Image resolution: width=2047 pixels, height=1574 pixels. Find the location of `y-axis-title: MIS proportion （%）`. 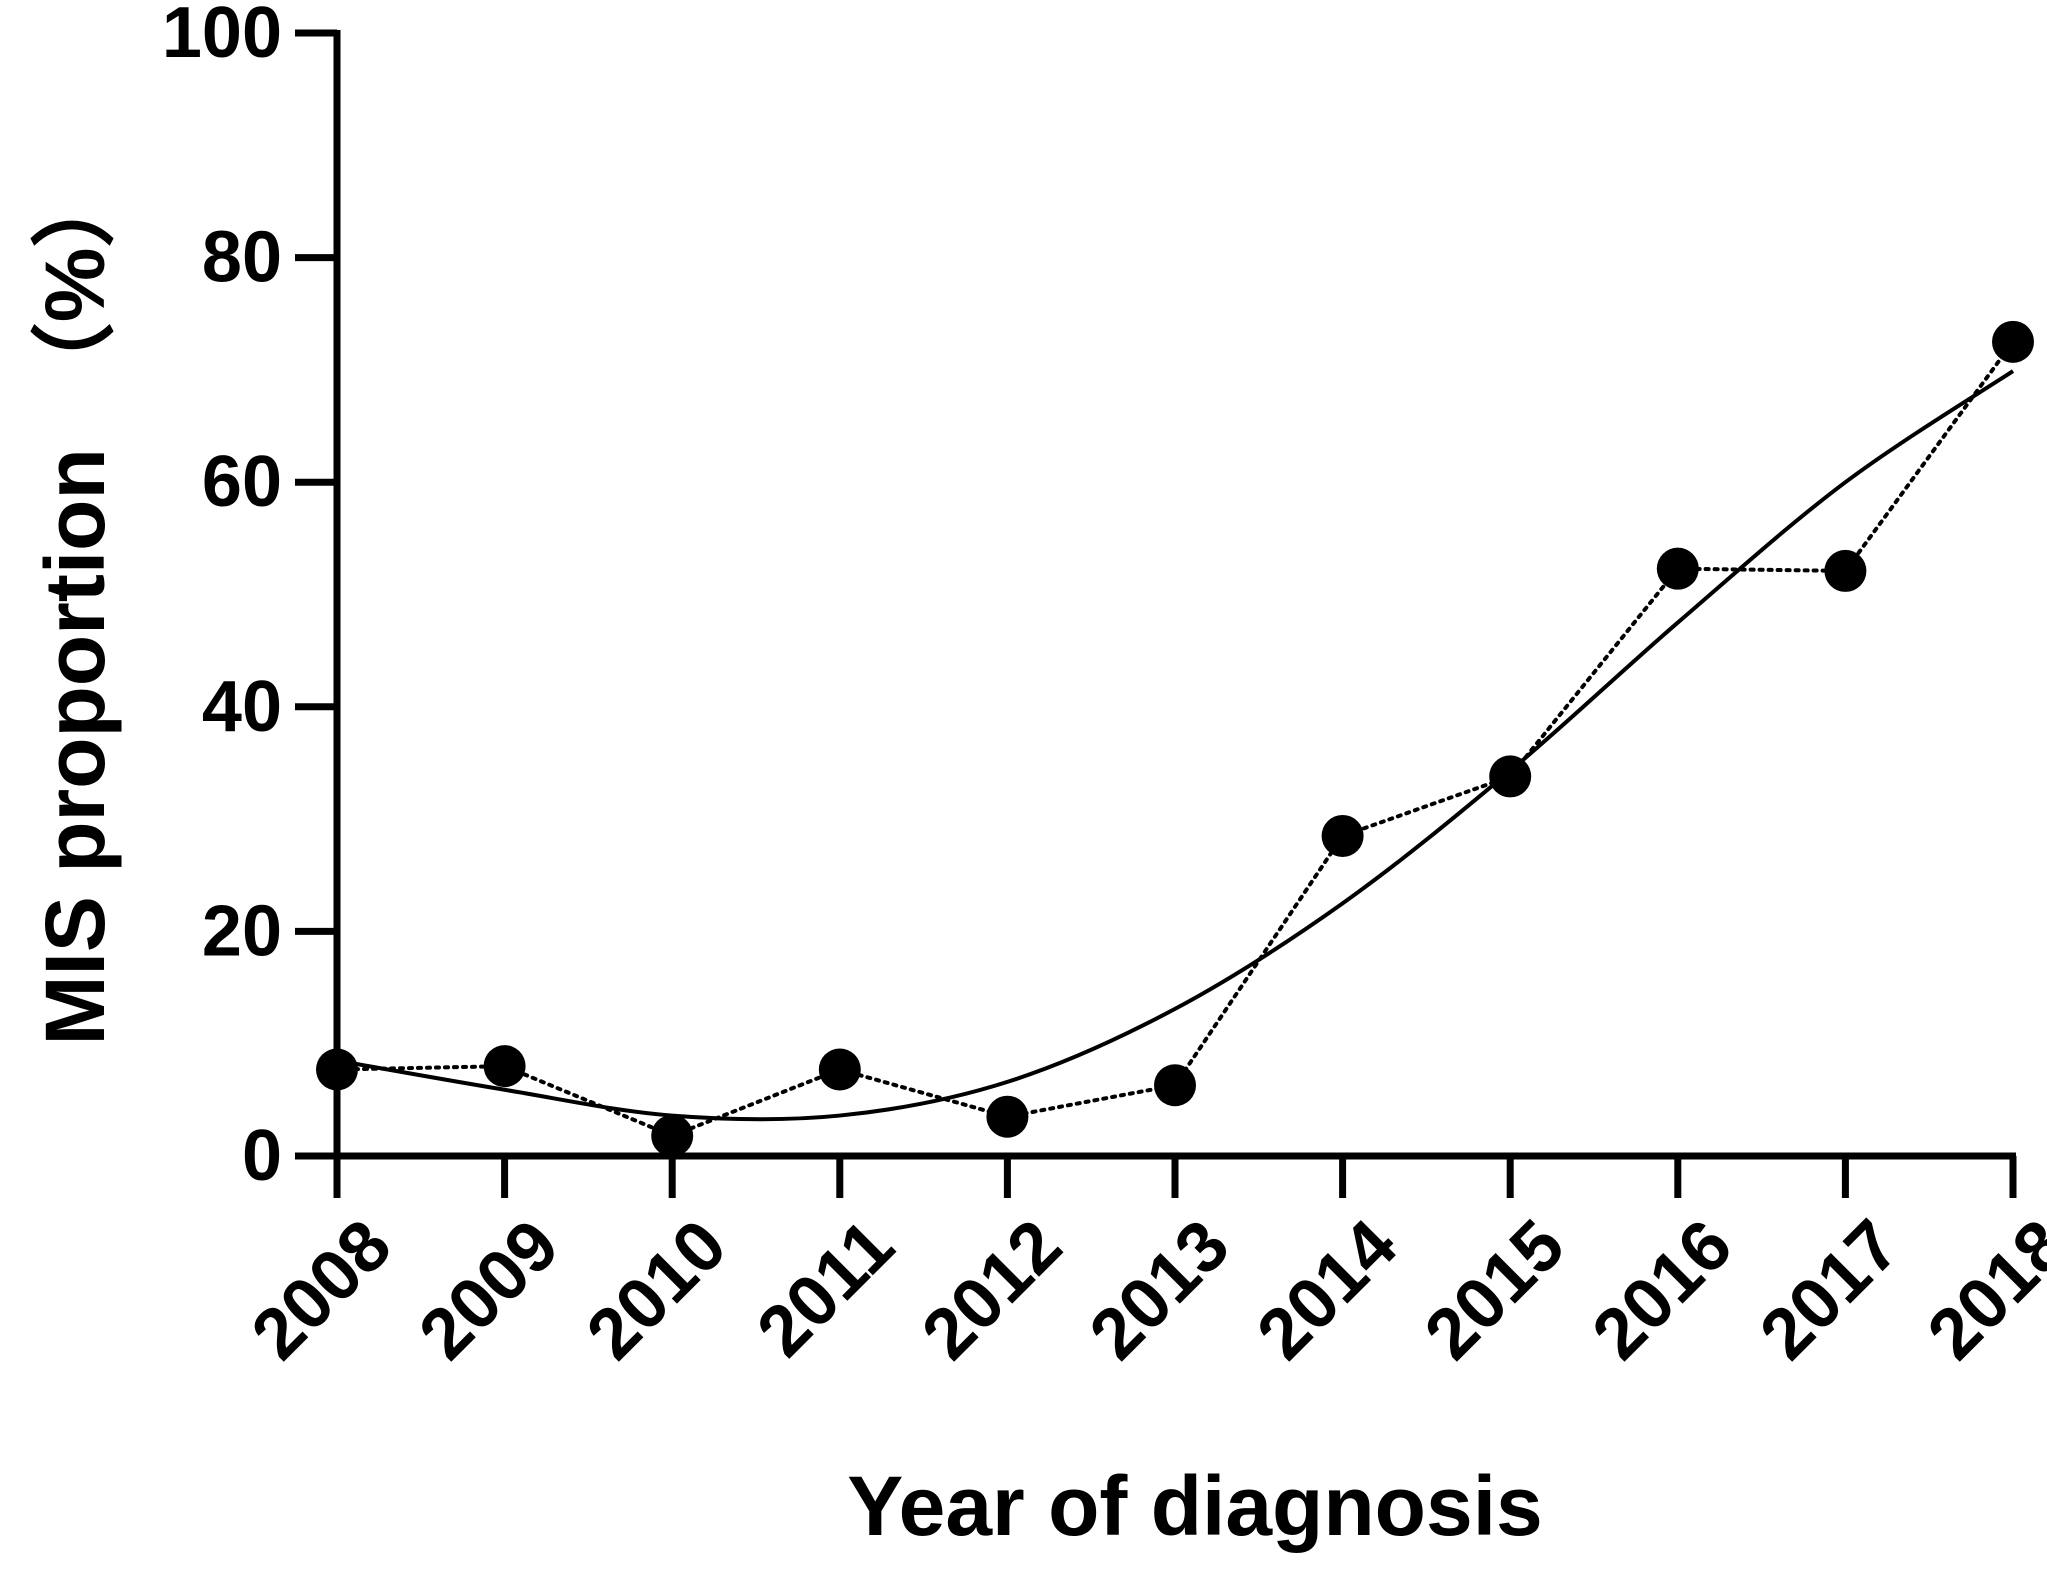

y-axis-title: MIS proportion （%） is located at coordinates (75, 605).